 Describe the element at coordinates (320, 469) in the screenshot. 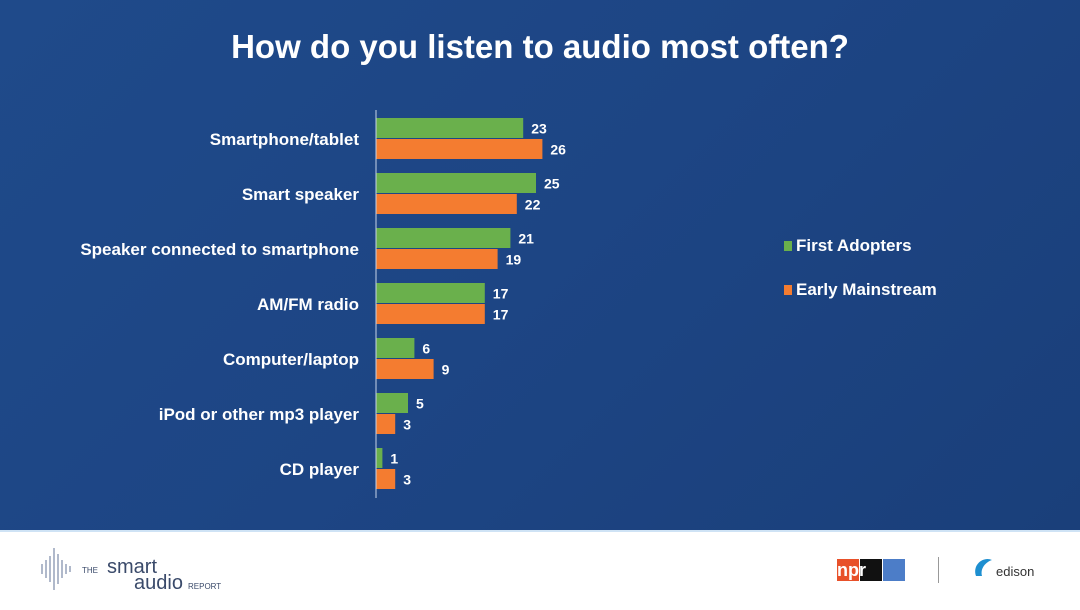

I see `category-label: CD player` at that location.